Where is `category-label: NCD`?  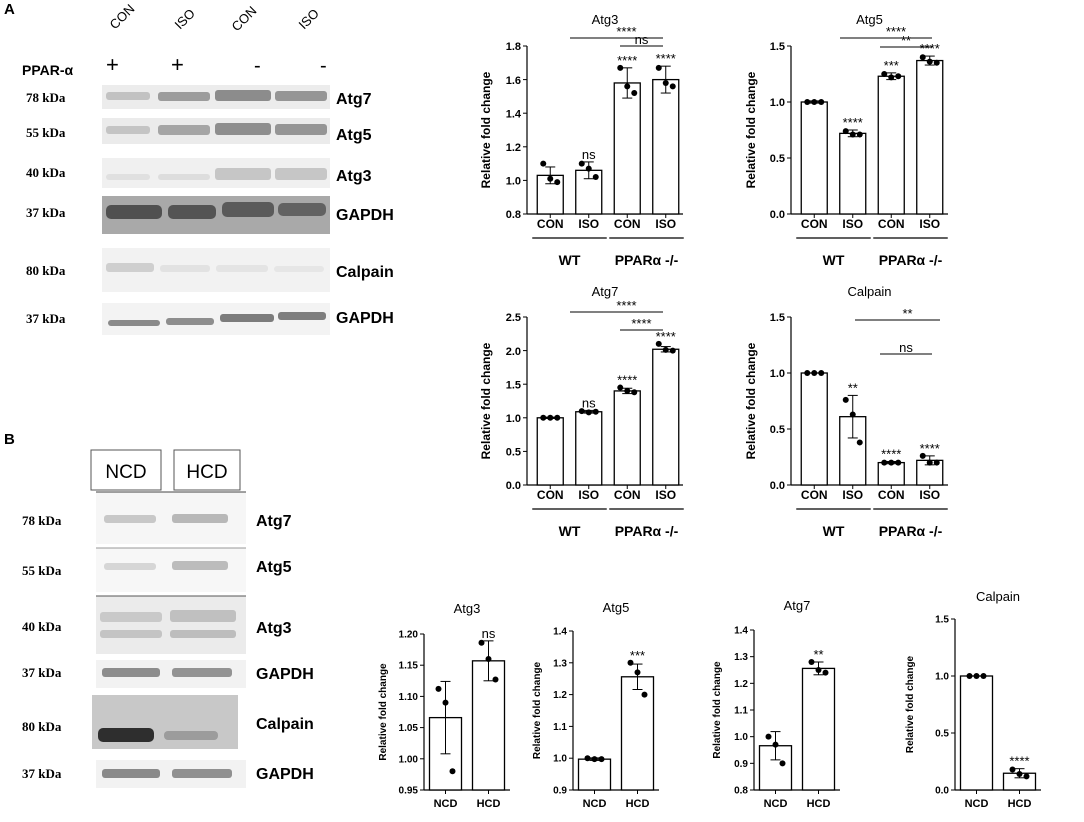
category-label: NCD is located at coordinates (977, 804).